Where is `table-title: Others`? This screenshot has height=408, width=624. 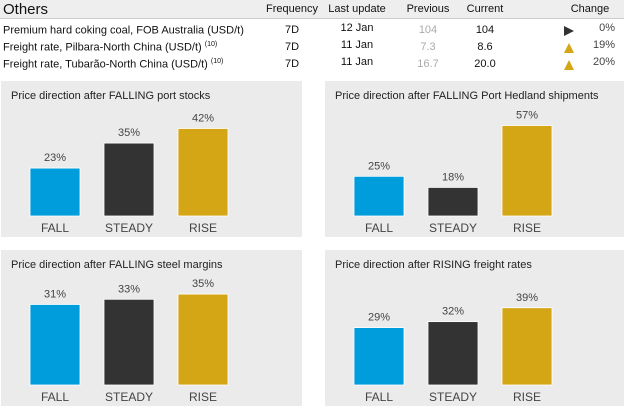 table-title: Others is located at coordinates (26, 9).